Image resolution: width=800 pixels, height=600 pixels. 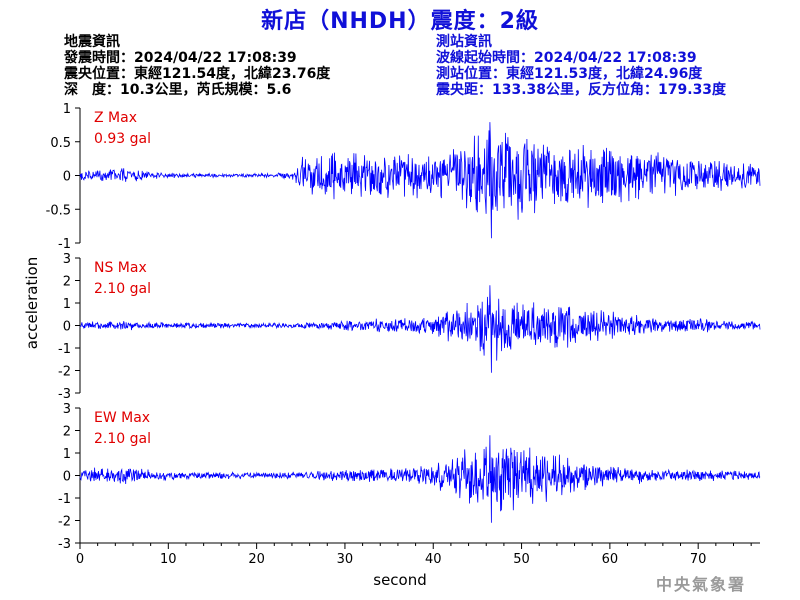 I want to click on page-title: 新店（NHDH）震度：2級, so click(x=400, y=21).